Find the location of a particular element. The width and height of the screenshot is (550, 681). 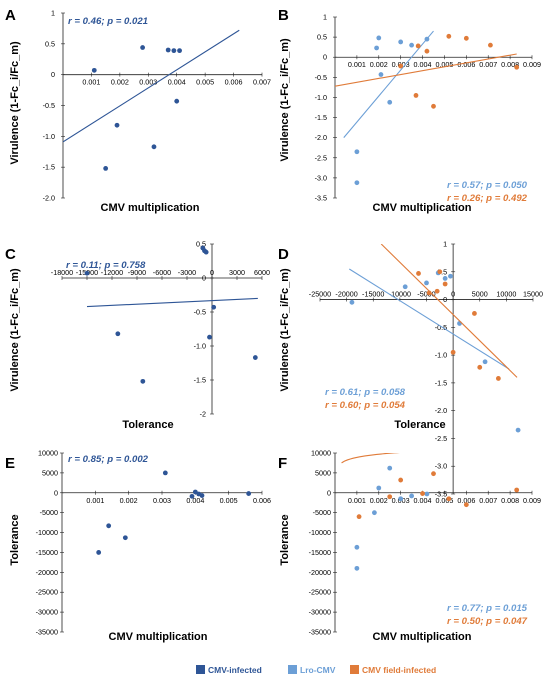

panel-letter: E is located at coordinates (10, 463).